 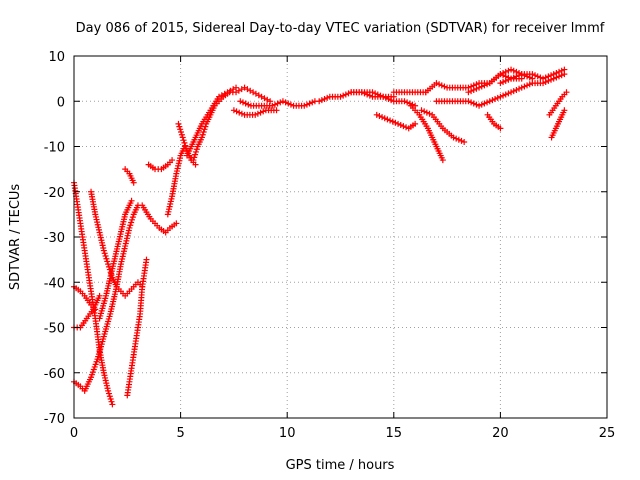 I want to click on y-tick-label: -20, so click(x=54, y=193).